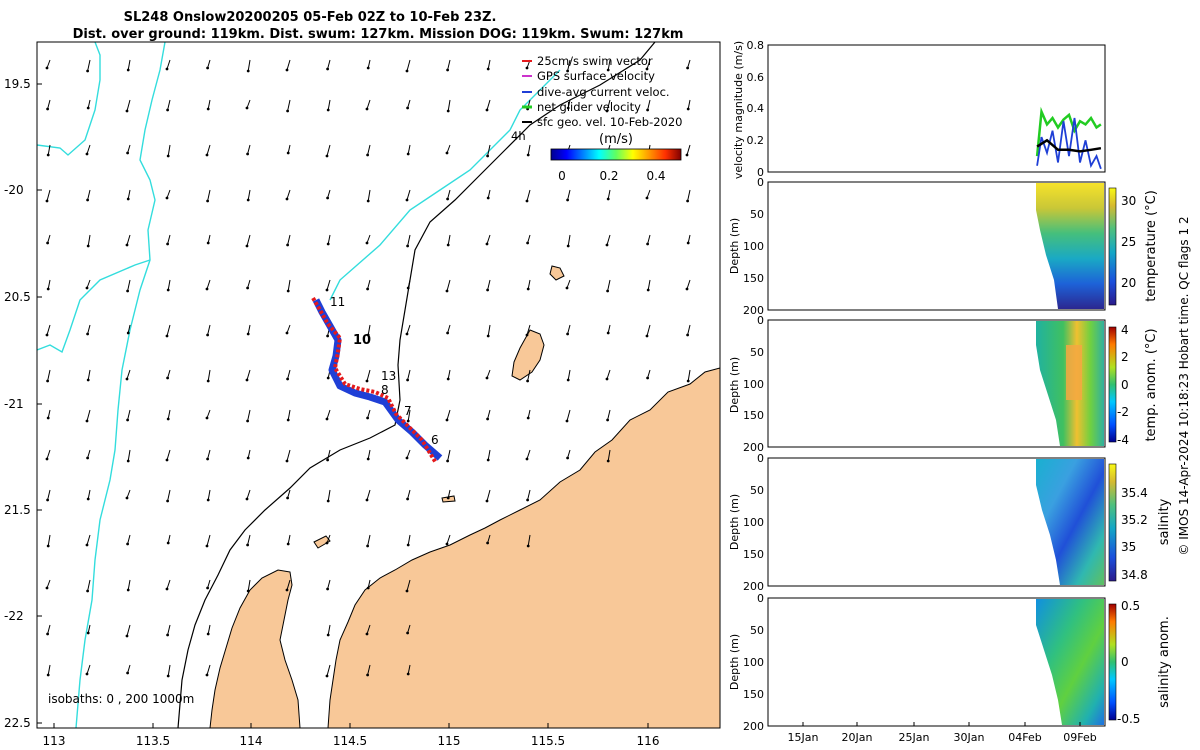 The image size is (1200, 750). Describe the element at coordinates (616, 157) in the screenshot. I see `map-colorbar: (m/s) 0 0.2 0.4` at that location.